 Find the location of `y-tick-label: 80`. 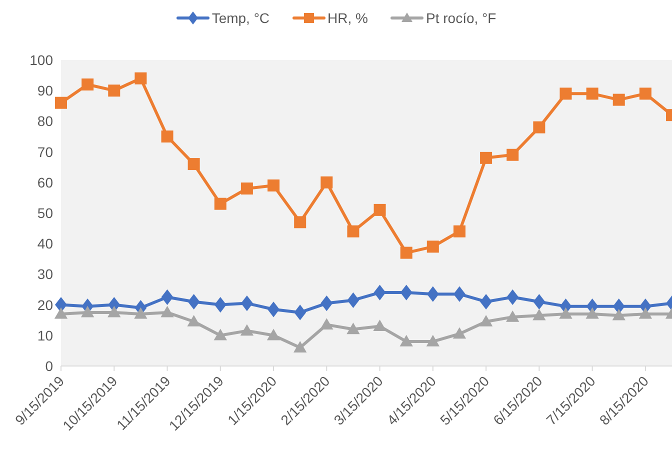

y-tick-label: 80 is located at coordinates (45, 121).